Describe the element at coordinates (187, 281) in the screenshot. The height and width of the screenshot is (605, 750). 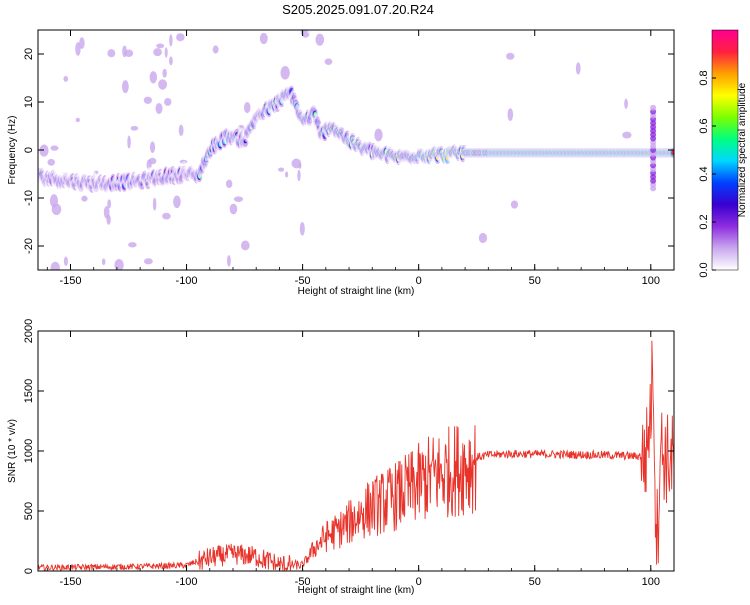
I see `spectrogram-x-tick-label: -100` at that location.